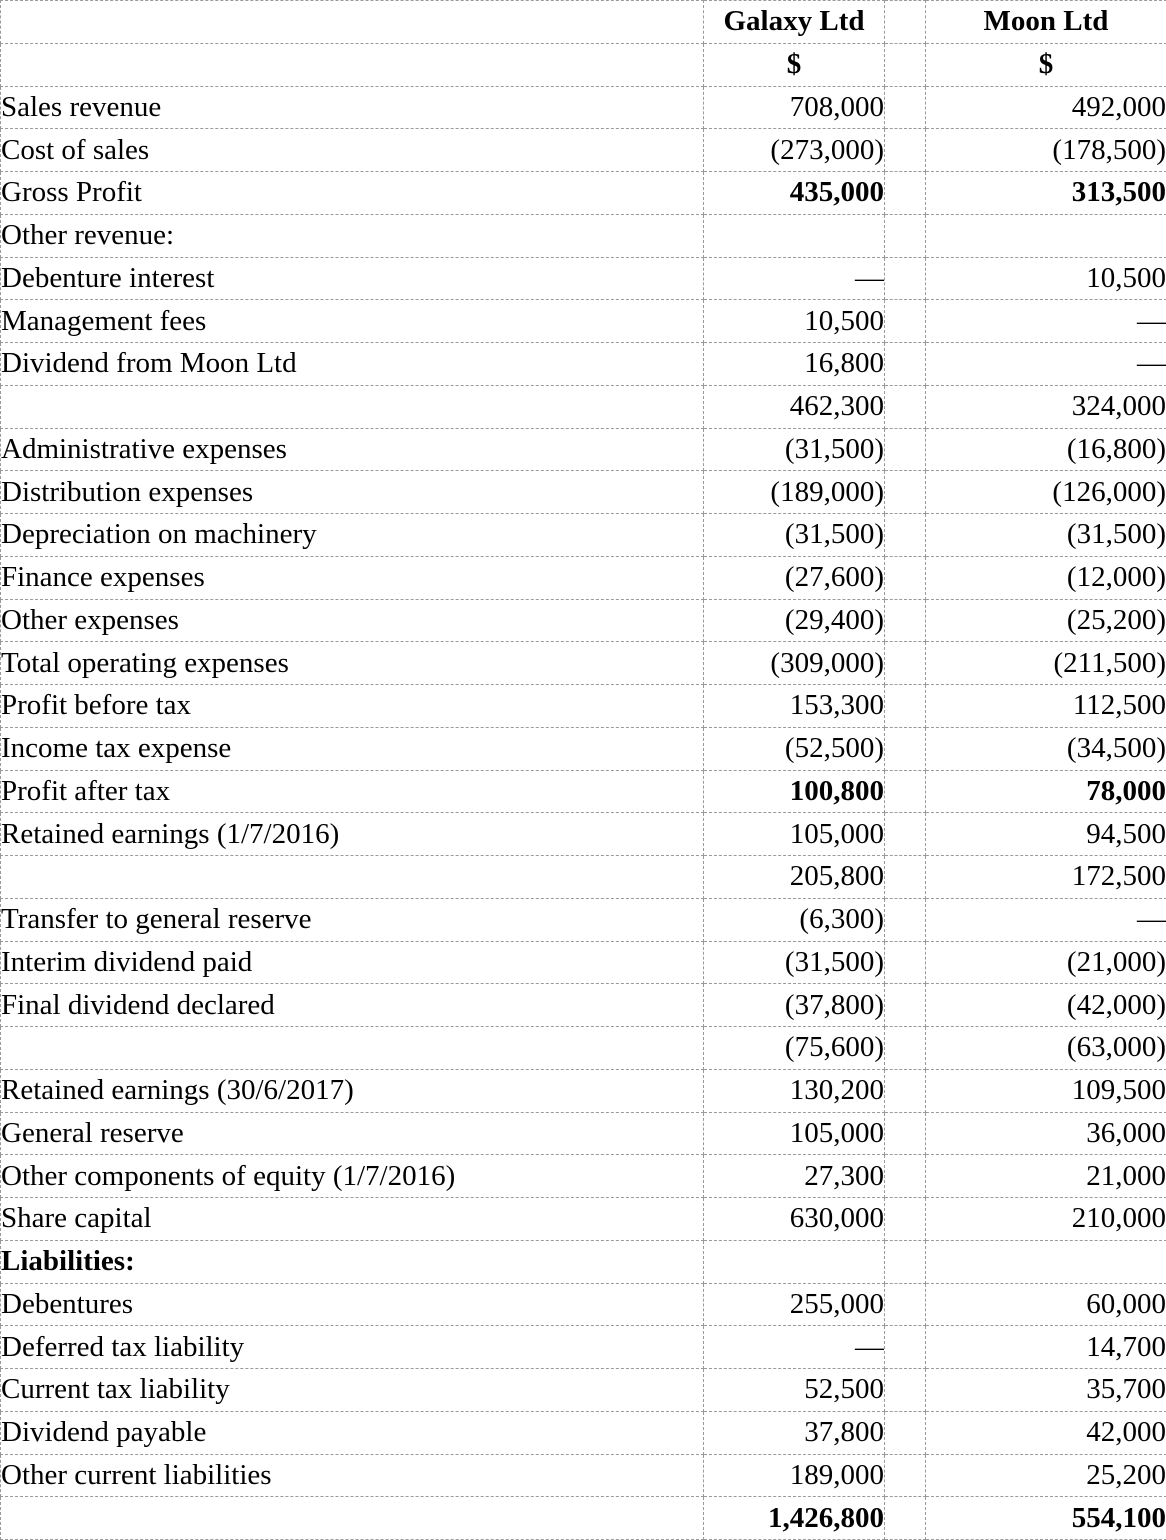 Image resolution: width=1166 pixels, height=1540 pixels. Describe the element at coordinates (794, 1304) in the screenshot. I see `galaxy-value: 255,000` at that location.